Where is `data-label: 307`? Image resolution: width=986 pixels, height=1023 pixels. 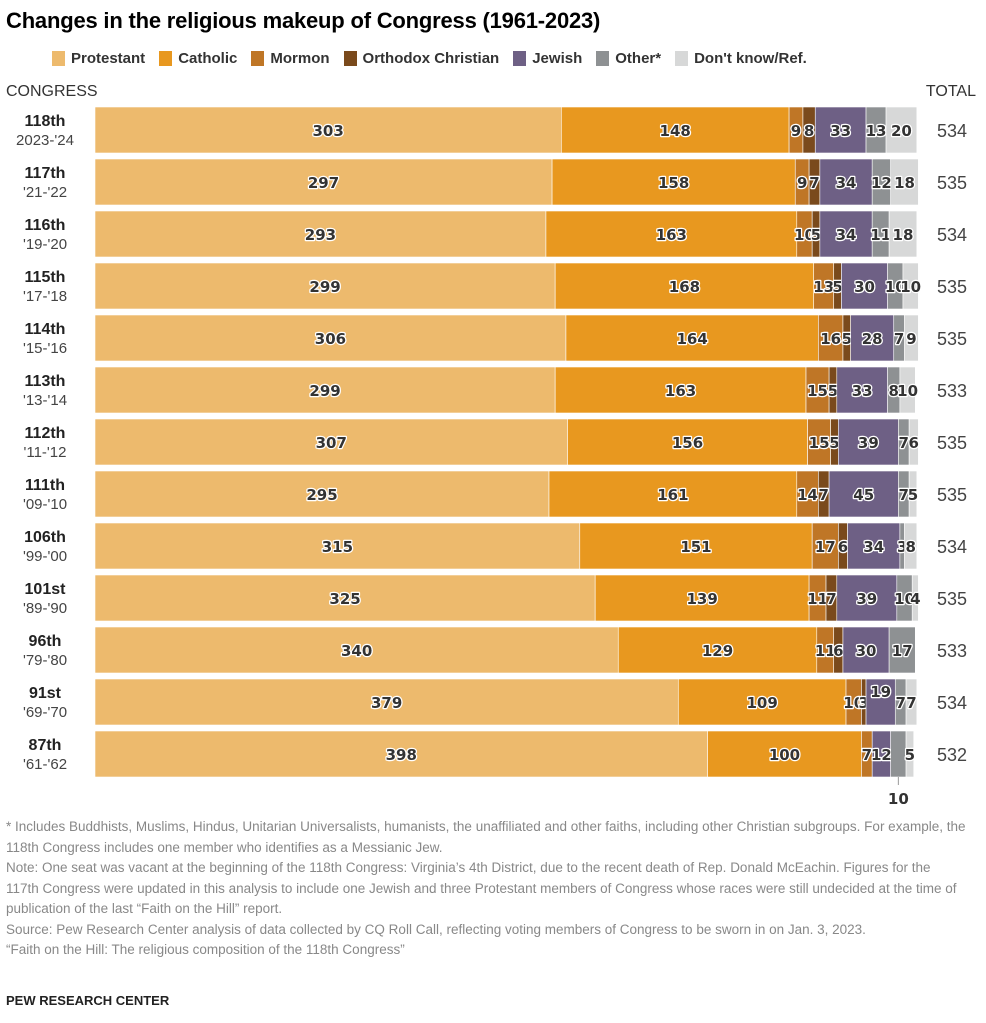 data-label: 307 is located at coordinates (331, 443).